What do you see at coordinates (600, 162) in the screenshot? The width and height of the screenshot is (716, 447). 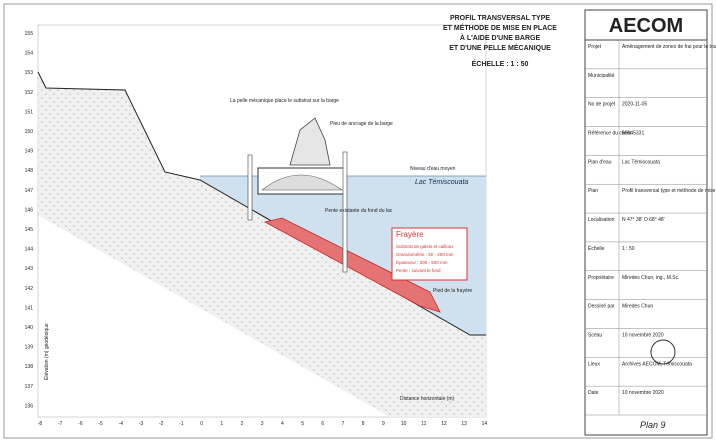 I see `info-label: Plan d'eau` at bounding box center [600, 162].